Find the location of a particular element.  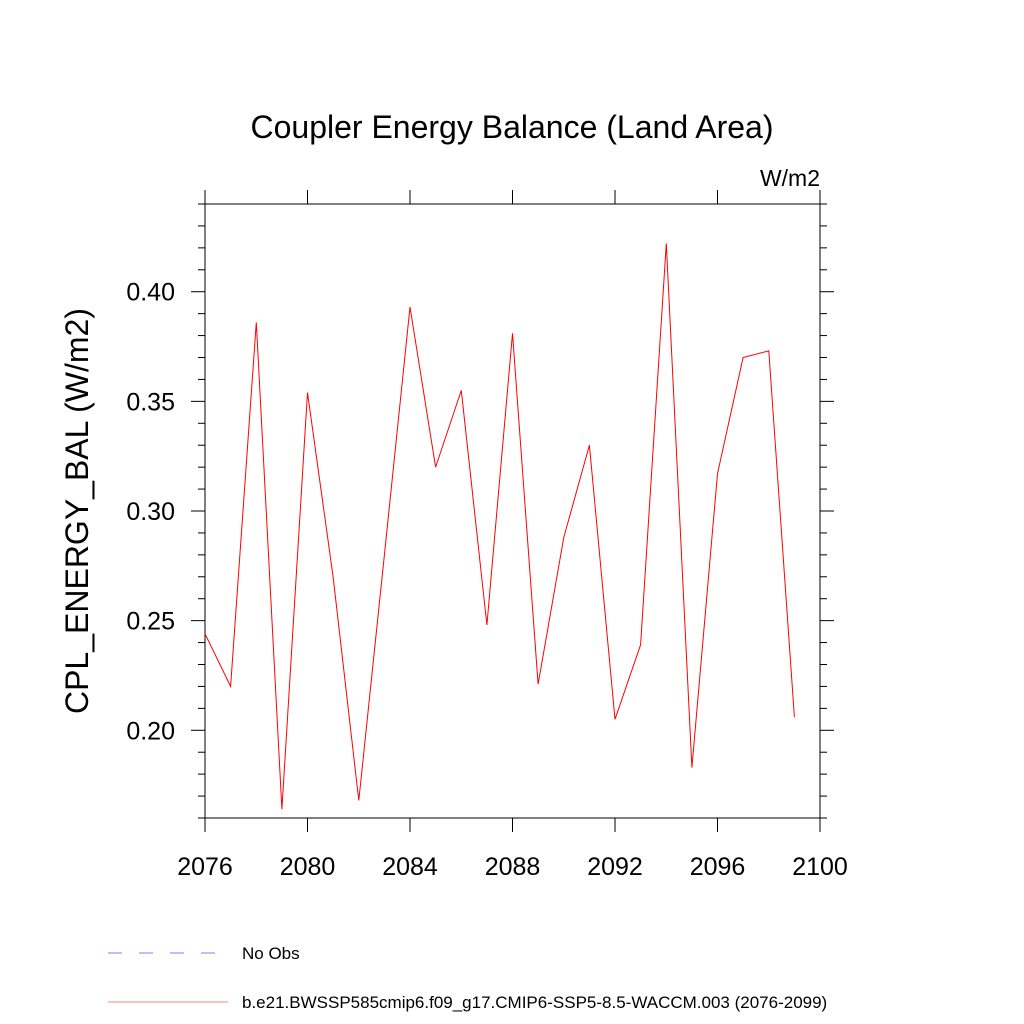

x-tick-label: 2088 is located at coordinates (513, 867).